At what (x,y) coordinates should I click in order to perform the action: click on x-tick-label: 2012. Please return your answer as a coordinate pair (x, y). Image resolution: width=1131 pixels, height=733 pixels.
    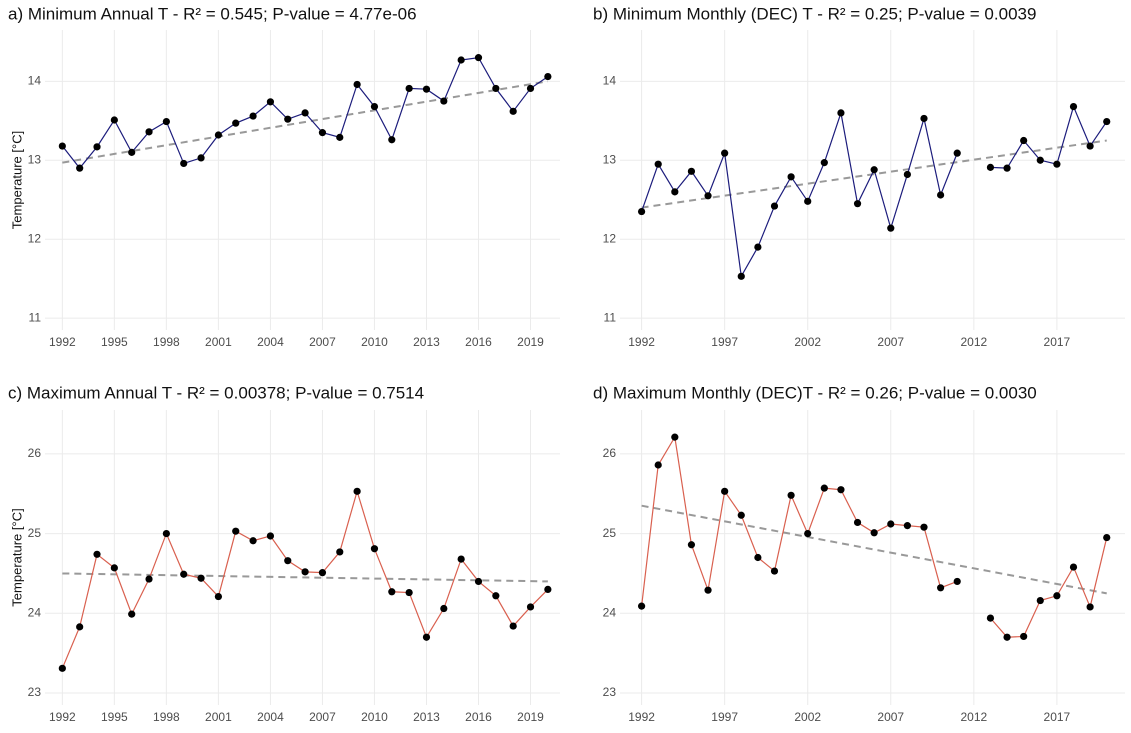
    Looking at the image, I should click on (973, 342).